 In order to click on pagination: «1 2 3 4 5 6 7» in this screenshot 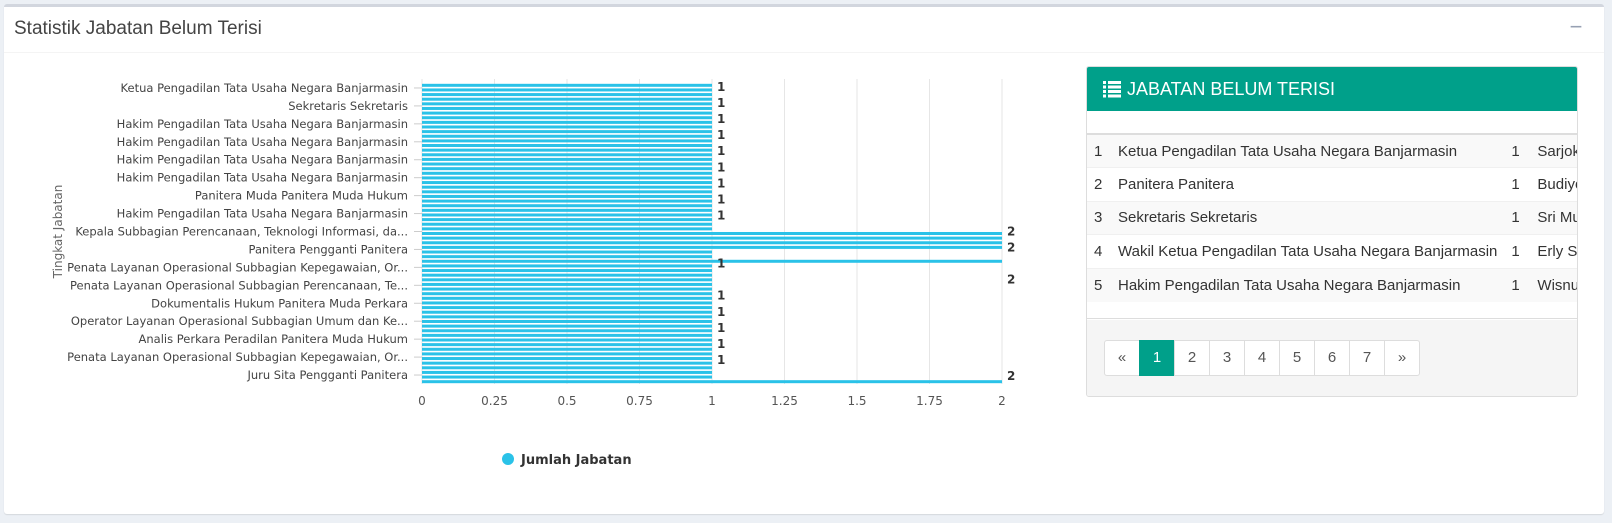, I will do `click(1262, 358)`.